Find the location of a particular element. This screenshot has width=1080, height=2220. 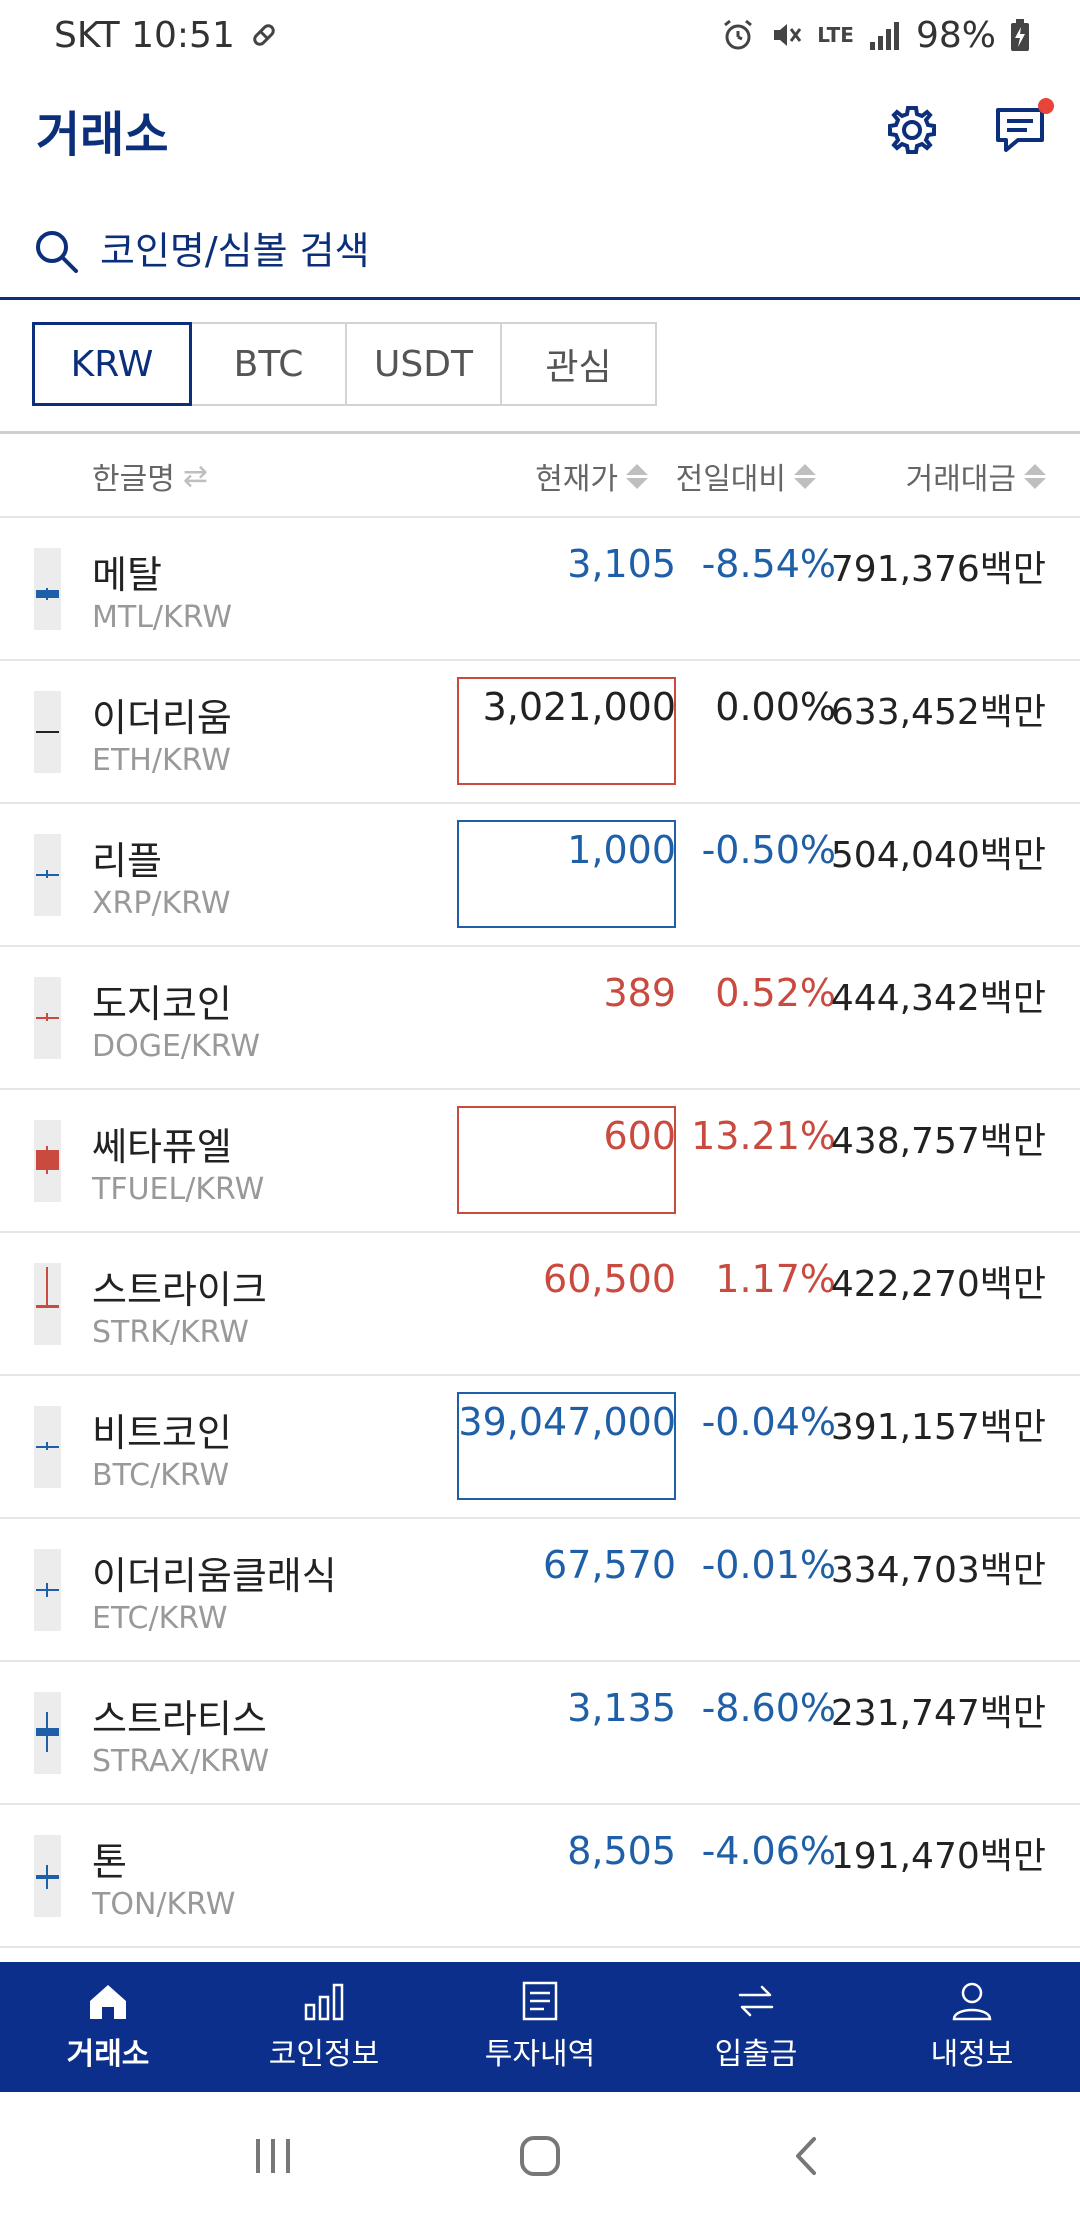

coin-change: -8.54% is located at coordinates (768, 564).